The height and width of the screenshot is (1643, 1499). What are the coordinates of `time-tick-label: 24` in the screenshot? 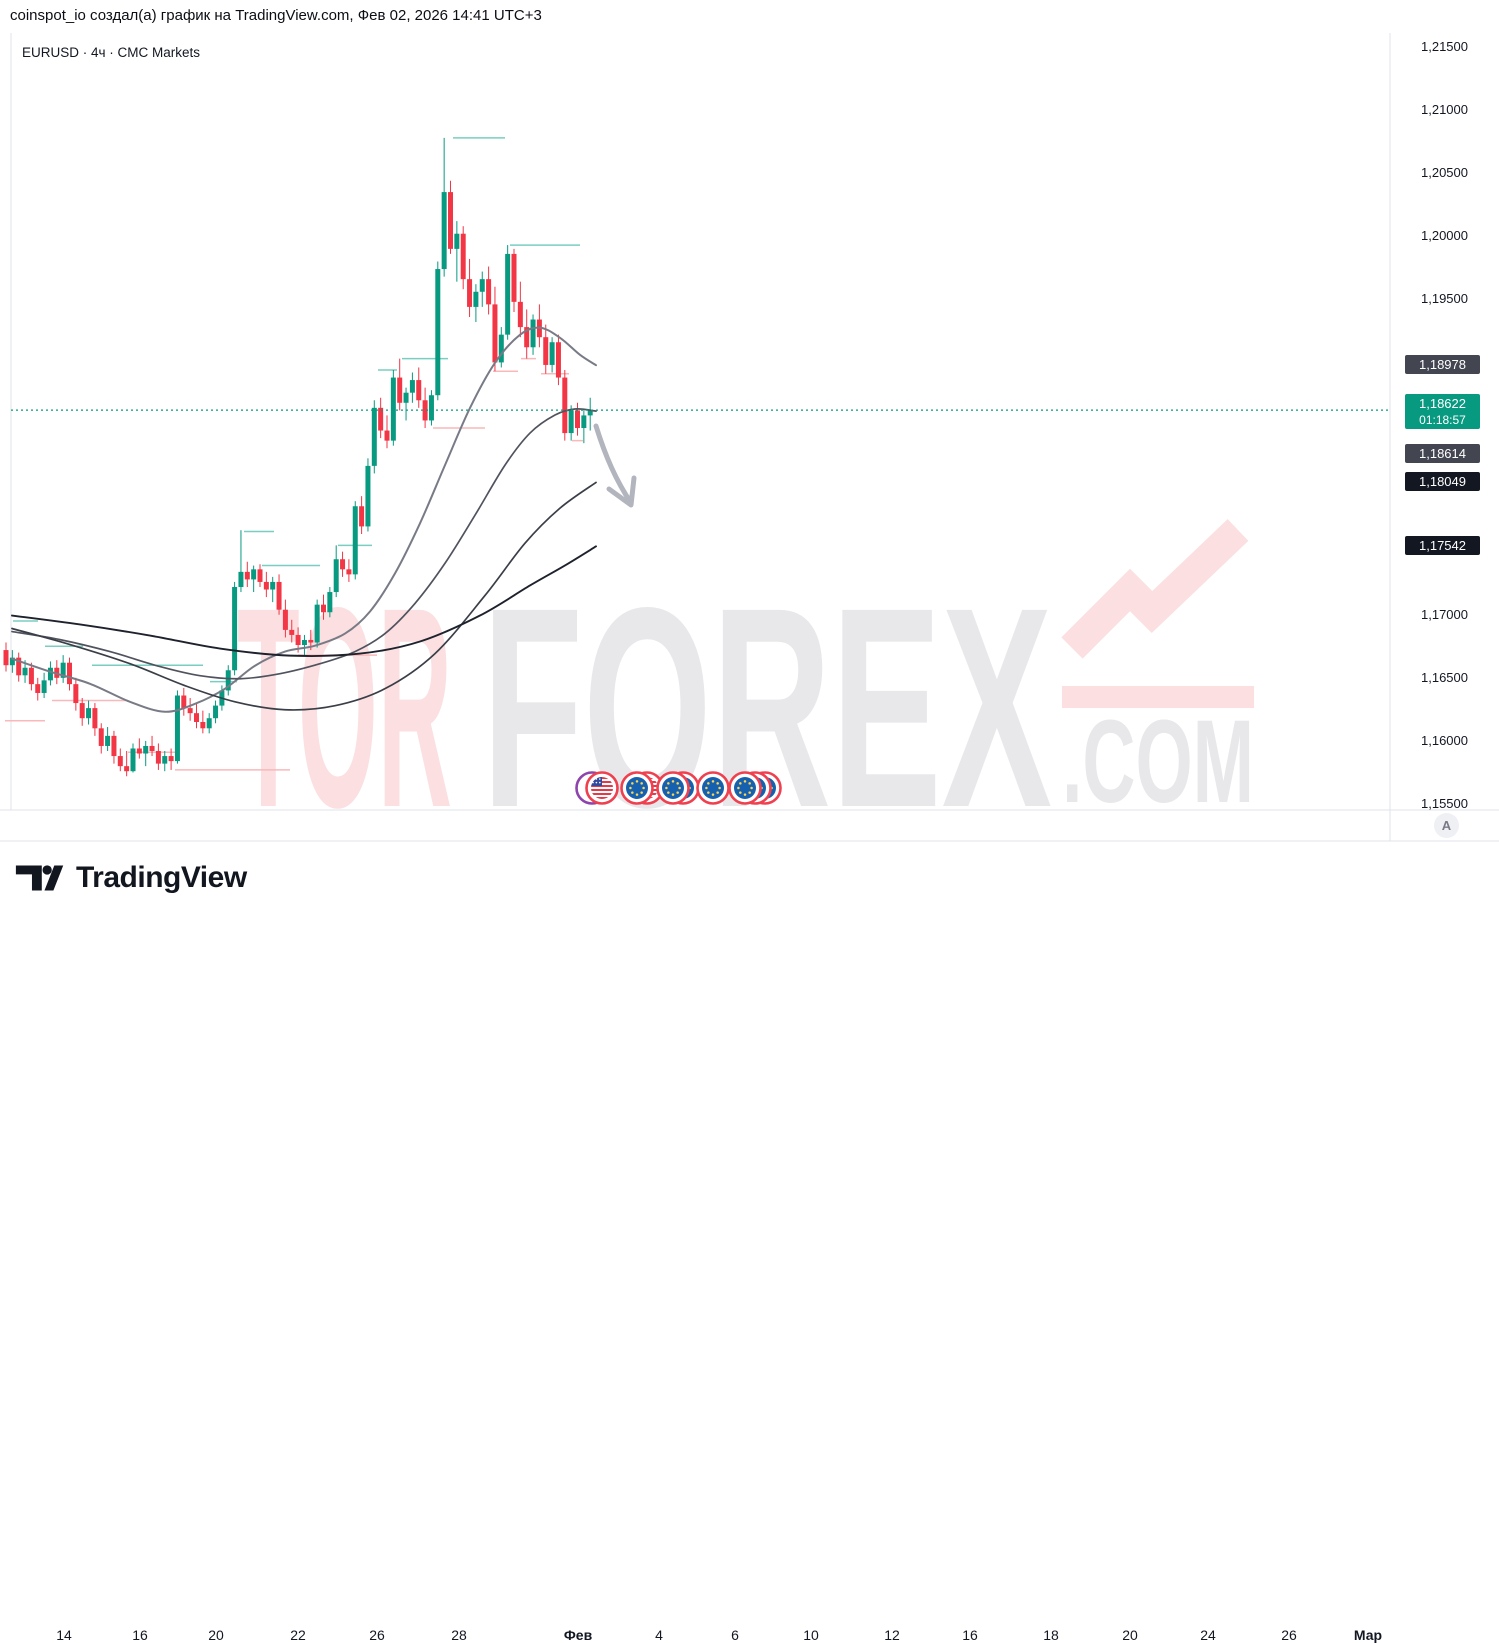 It's located at (1208, 1635).